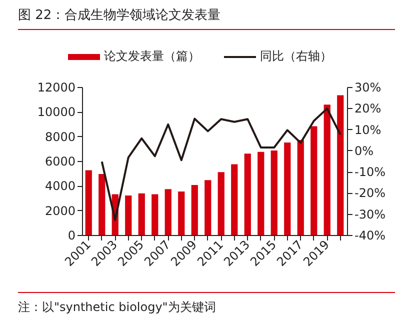 Image resolution: width=400 pixels, height=332 pixels. I want to click on legend-label: 论文发表量（篇）, so click(151, 56).